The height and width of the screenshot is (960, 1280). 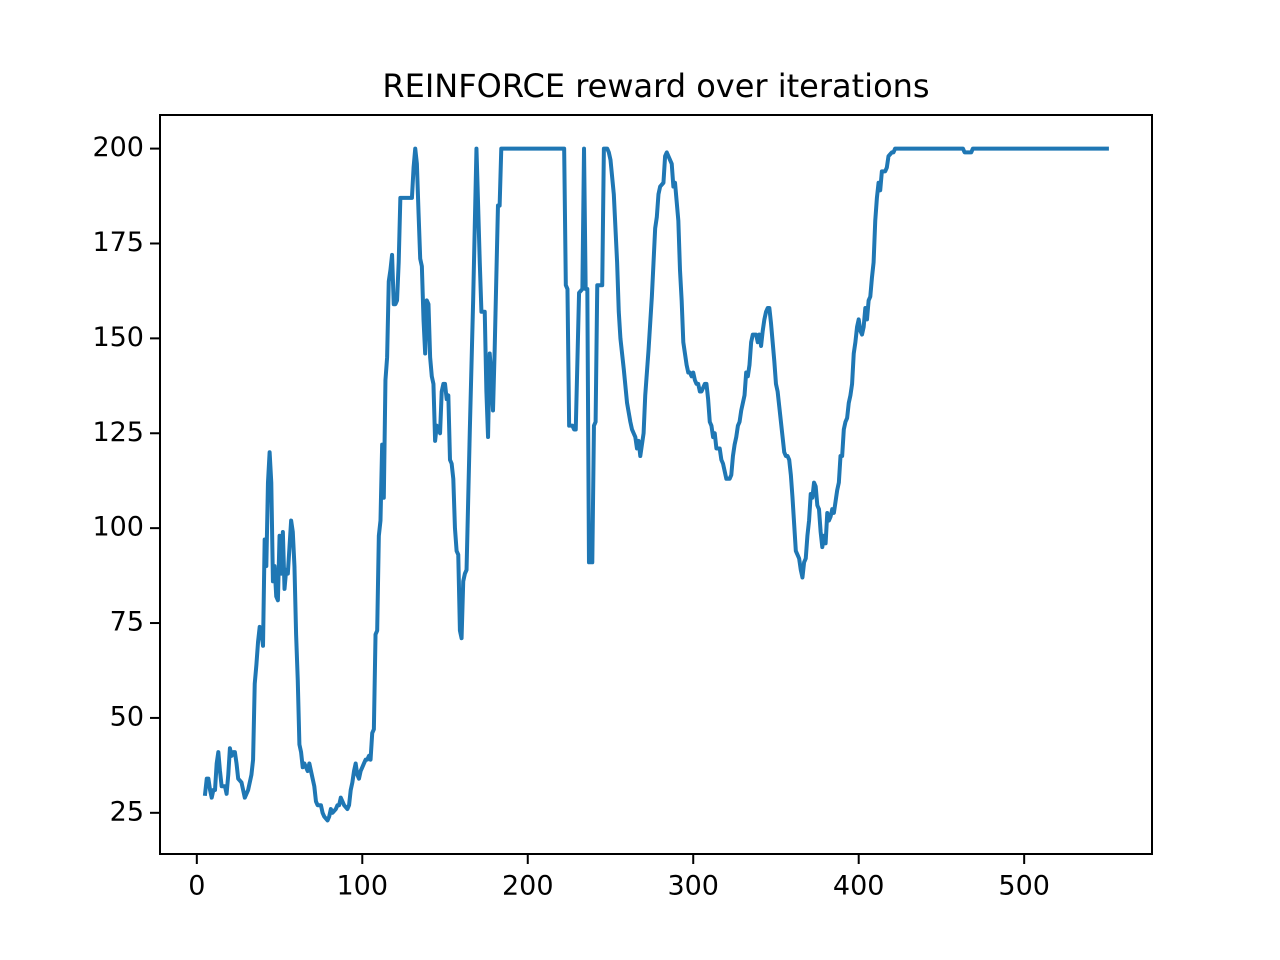 What do you see at coordinates (127, 622) in the screenshot?
I see `y-tick-label: 75` at bounding box center [127, 622].